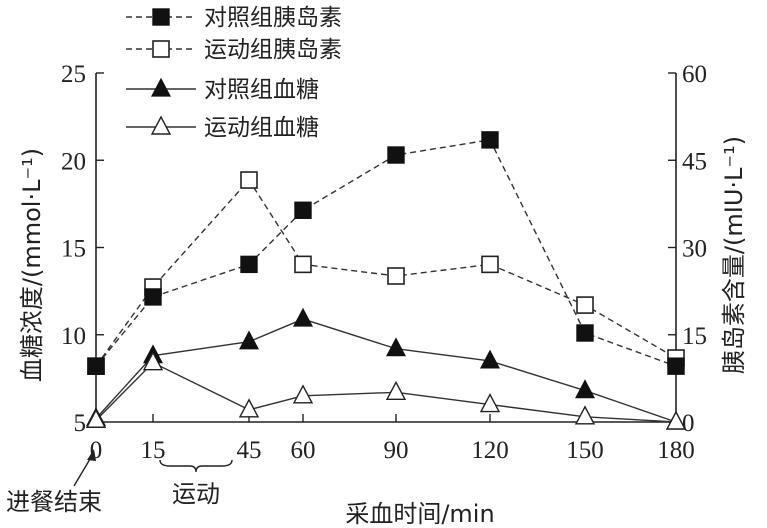 The image size is (767, 528). I want to click on legend-item: 对照组胰岛素, so click(234, 18).